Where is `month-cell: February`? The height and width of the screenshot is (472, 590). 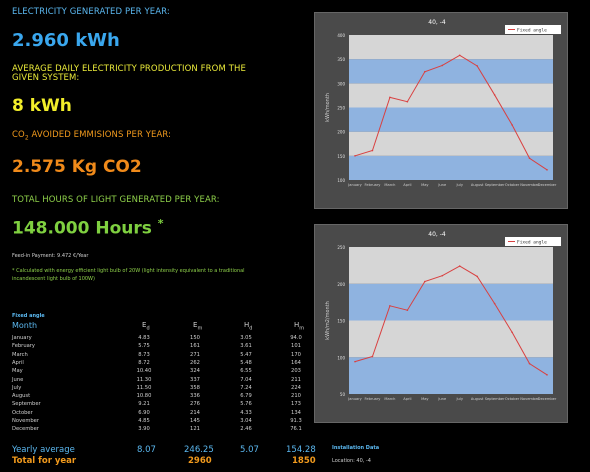 month-cell: February is located at coordinates (23, 346).